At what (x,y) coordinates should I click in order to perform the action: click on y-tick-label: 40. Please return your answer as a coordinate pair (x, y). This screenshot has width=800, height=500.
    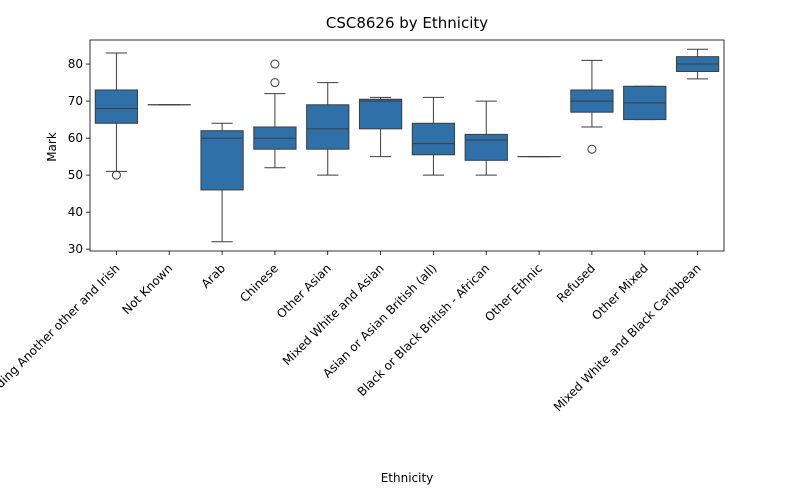
    Looking at the image, I should click on (75, 212).